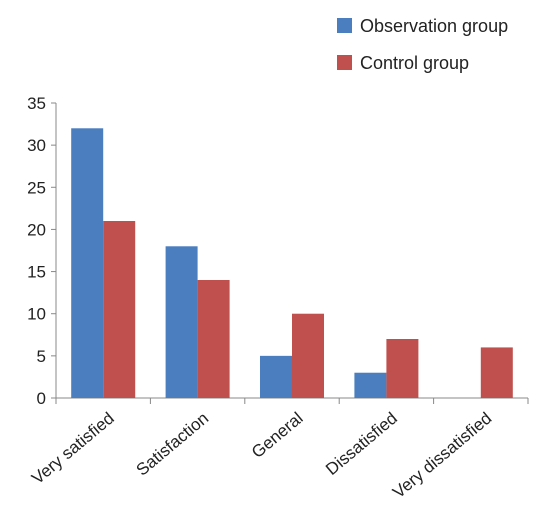  What do you see at coordinates (36, 314) in the screenshot?
I see `y-tick-label: 10` at bounding box center [36, 314].